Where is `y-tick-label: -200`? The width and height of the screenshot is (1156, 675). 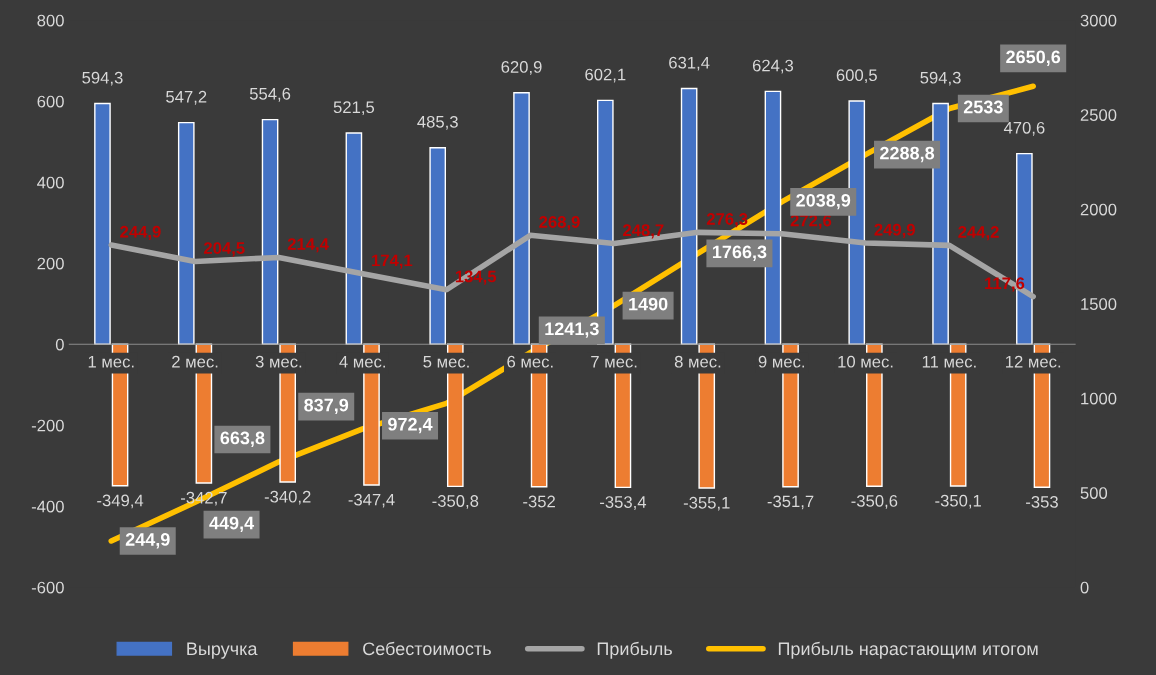 y-tick-label: -200 is located at coordinates (47, 425).